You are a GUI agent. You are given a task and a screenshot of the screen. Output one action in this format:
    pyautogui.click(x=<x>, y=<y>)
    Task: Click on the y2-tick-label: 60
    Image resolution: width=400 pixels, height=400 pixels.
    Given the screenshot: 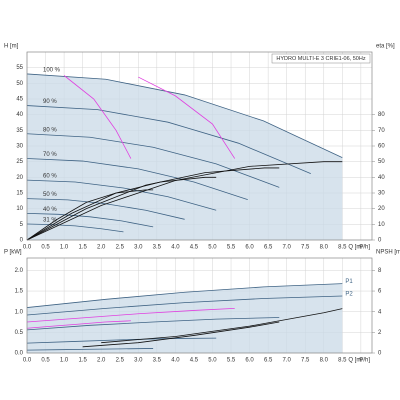 What is the action you would take?
    pyautogui.click(x=381, y=147)
    